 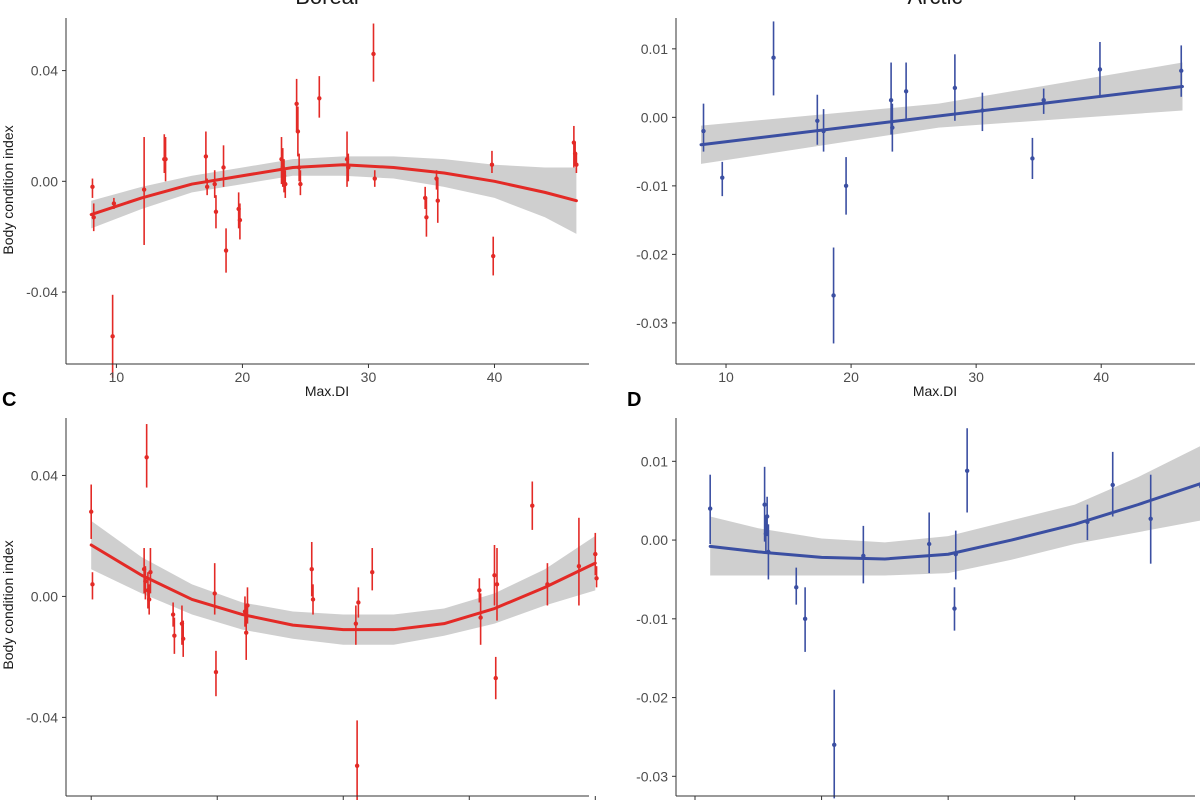 What do you see at coordinates (333, 190) in the screenshot?
I see `panel-a-fit-line` at bounding box center [333, 190].